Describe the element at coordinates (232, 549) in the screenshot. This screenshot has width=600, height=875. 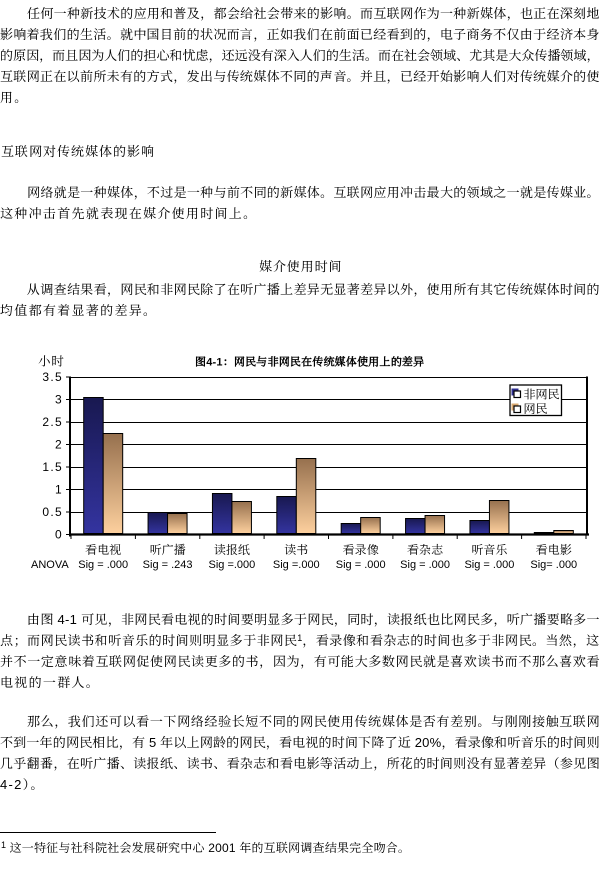
I see `svg-text: 读报纸` at that location.